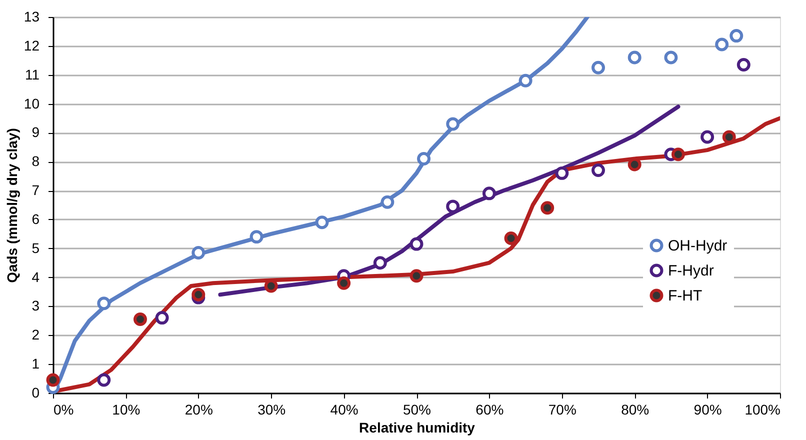 The image size is (806, 440). I want to click on y-tick-label: 4, so click(36, 276).